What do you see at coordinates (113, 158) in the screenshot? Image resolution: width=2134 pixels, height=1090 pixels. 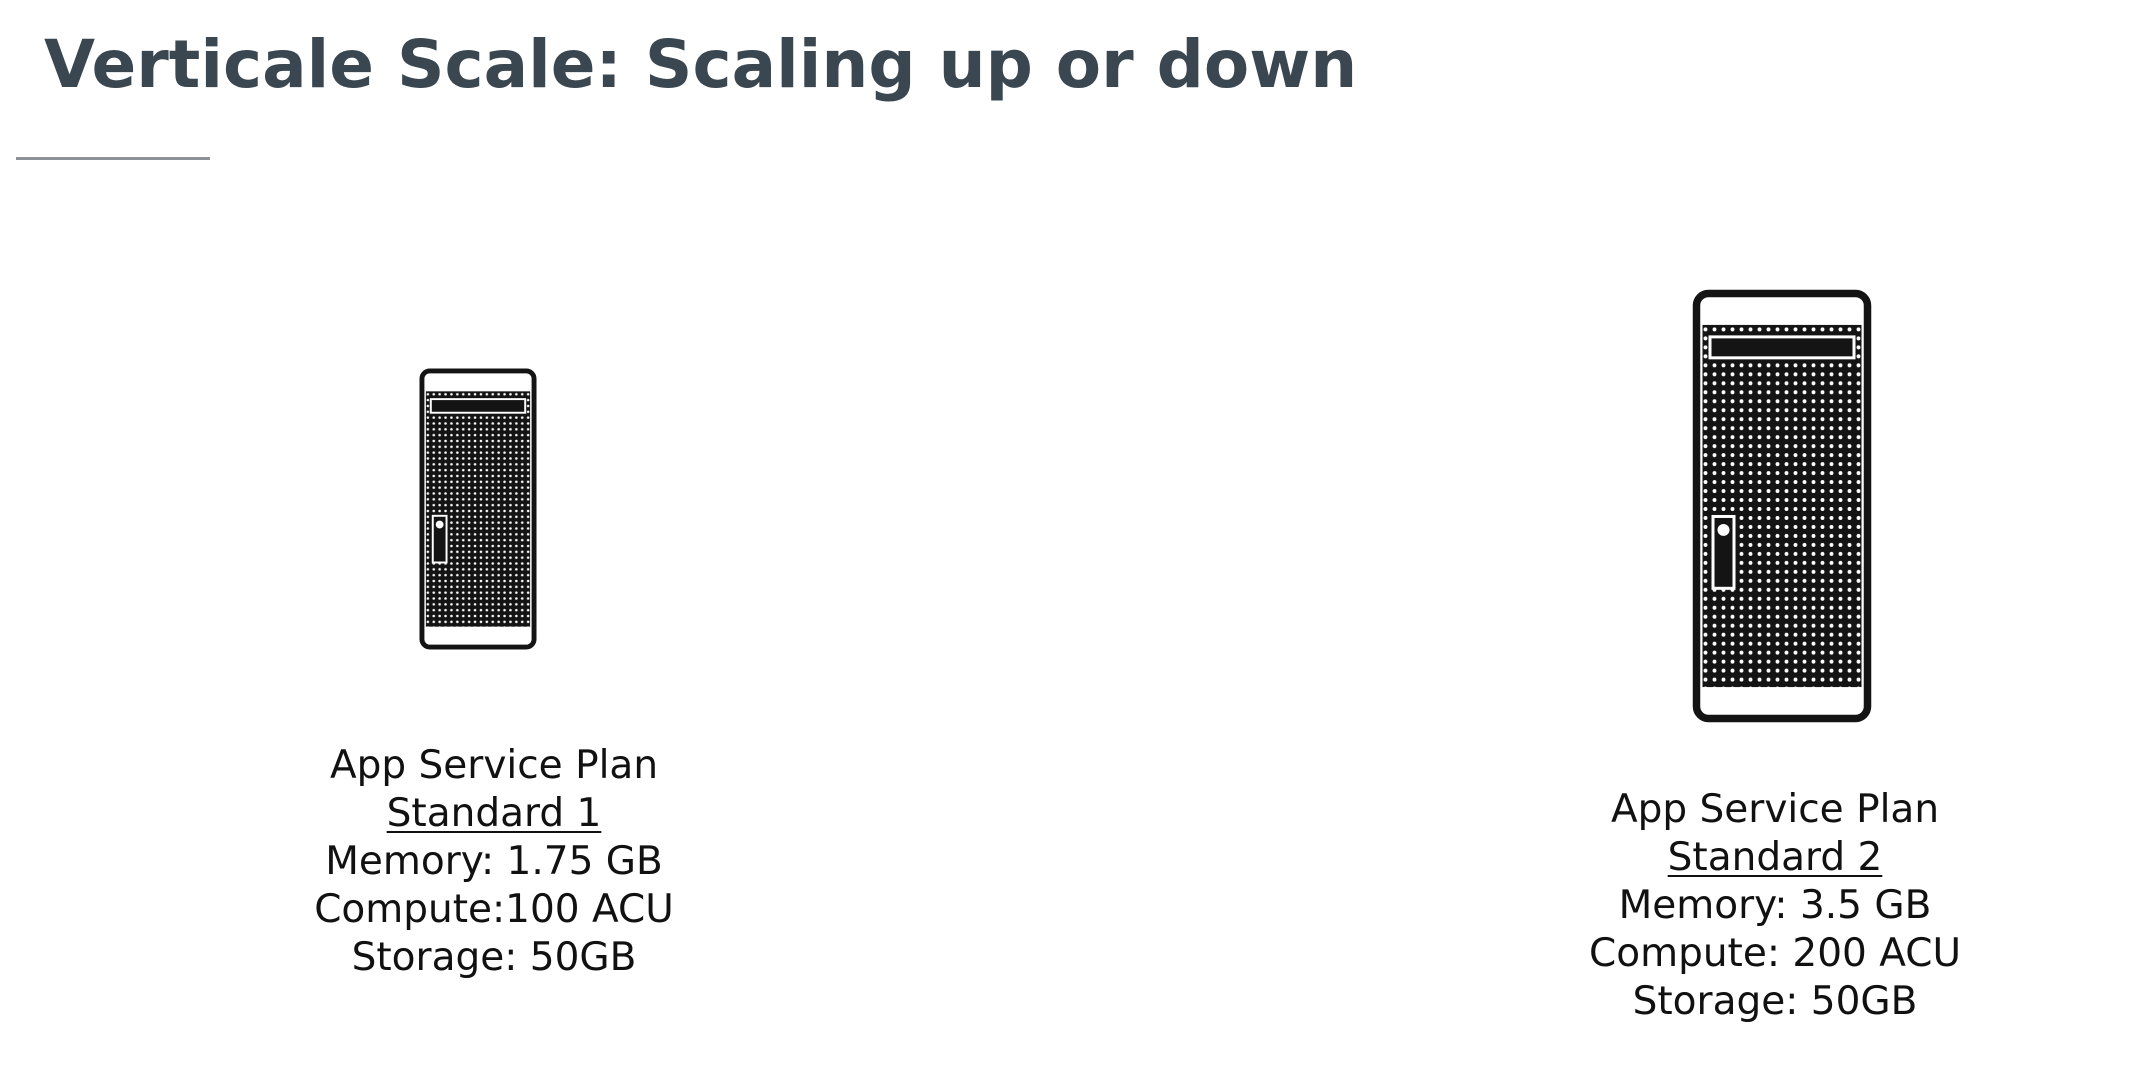 I see `title-underline-divider` at bounding box center [113, 158].